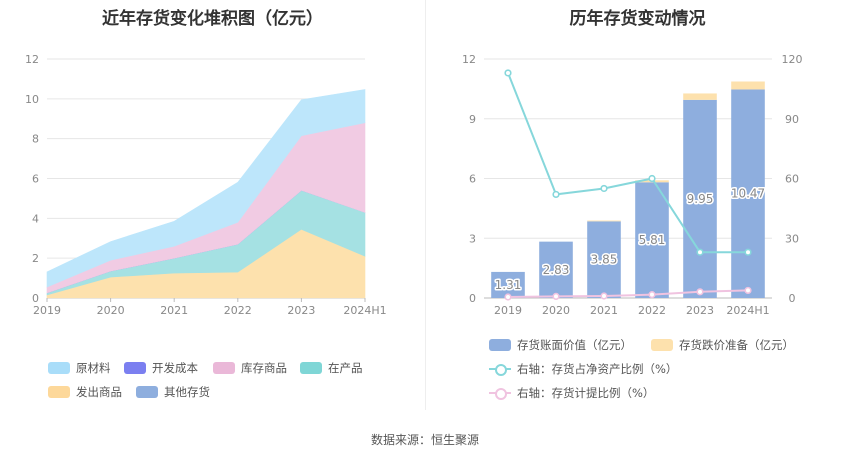 This screenshot has height=459, width=850. What do you see at coordinates (574, 345) in the screenshot?
I see `legend-label-book-value: 存货账面价值（亿元）` at bounding box center [574, 345].